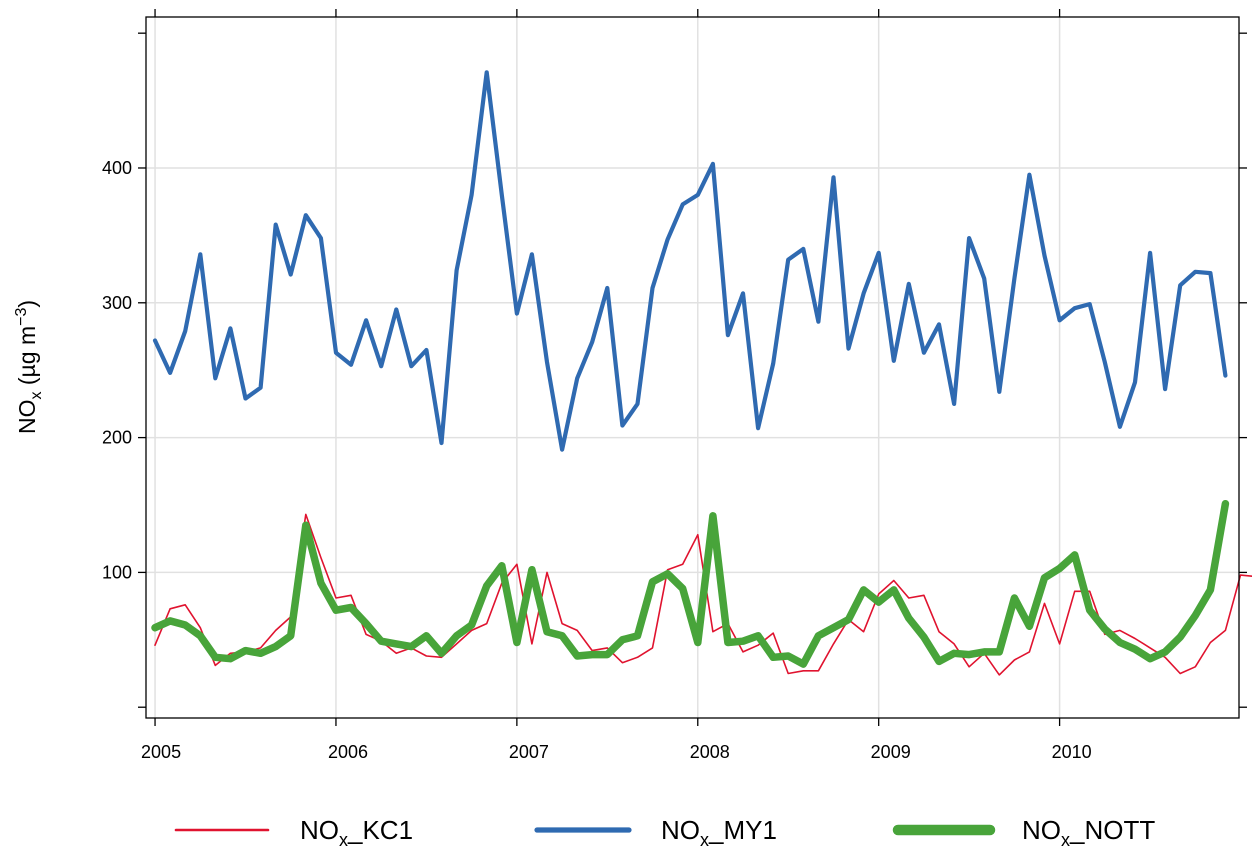 The width and height of the screenshot is (1252, 848). What do you see at coordinates (161, 752) in the screenshot?
I see `x-tick-label: 2005` at bounding box center [161, 752].